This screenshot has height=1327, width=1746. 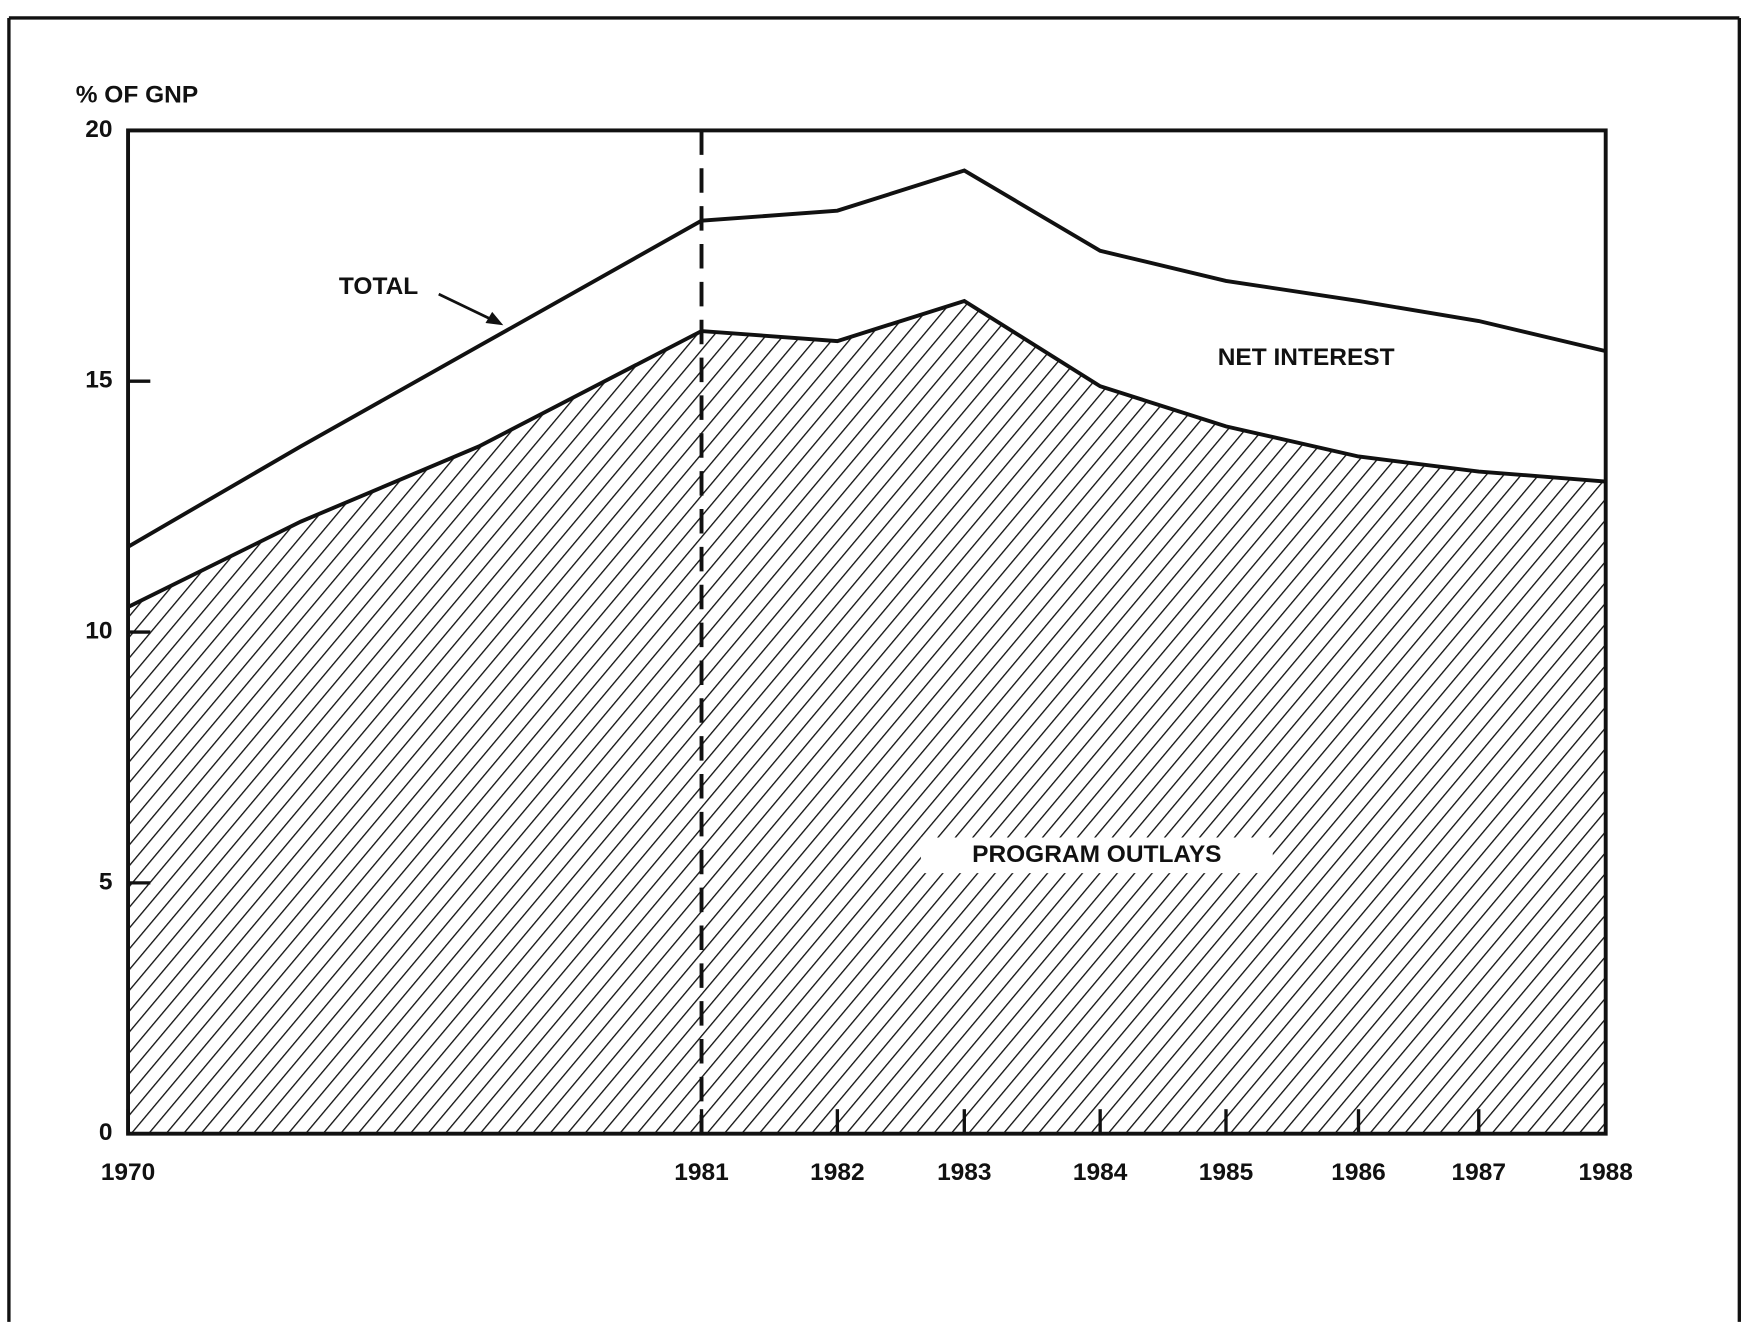 I want to click on x-tick-label: 1986, so click(x=1358, y=1172).